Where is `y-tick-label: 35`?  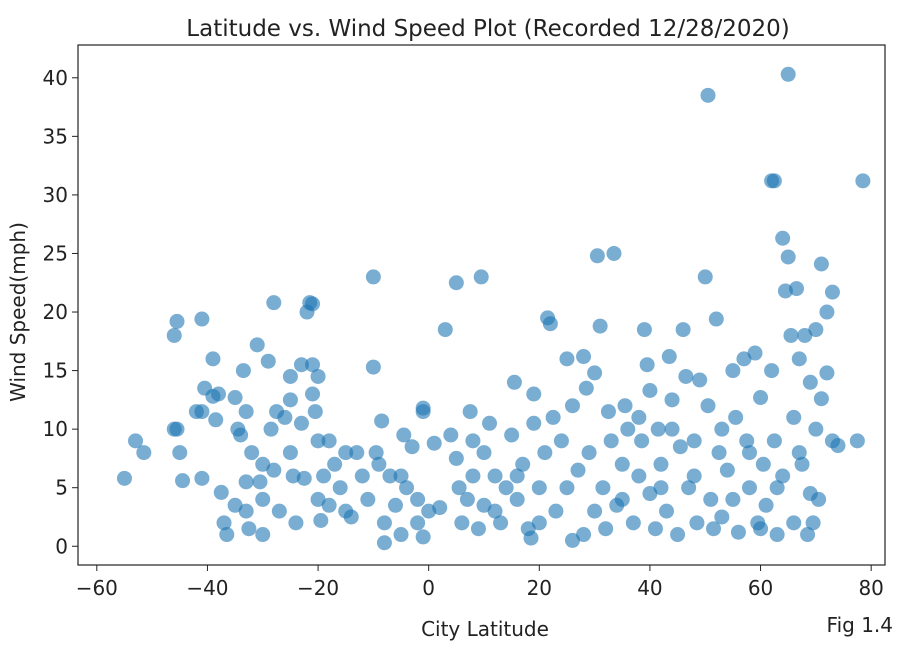
y-tick-label: 35 is located at coordinates (55, 136).